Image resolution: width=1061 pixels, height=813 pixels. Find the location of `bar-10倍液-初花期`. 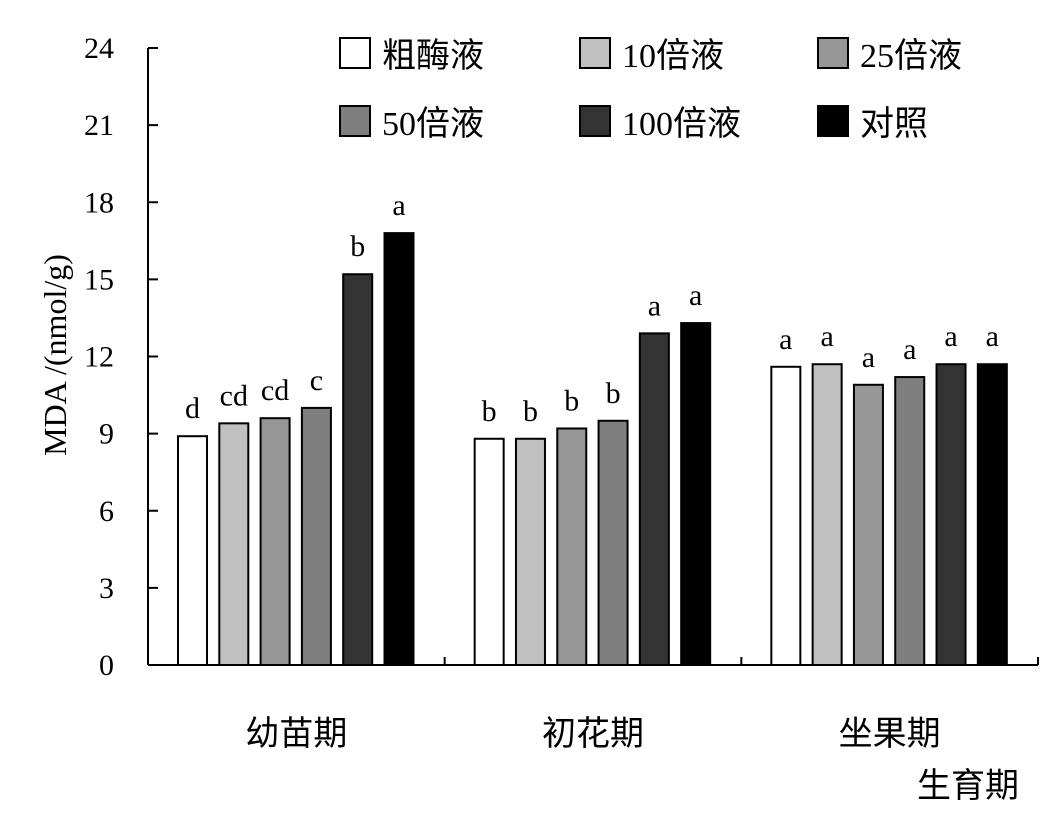

bar-10倍液-初花期 is located at coordinates (530, 551).